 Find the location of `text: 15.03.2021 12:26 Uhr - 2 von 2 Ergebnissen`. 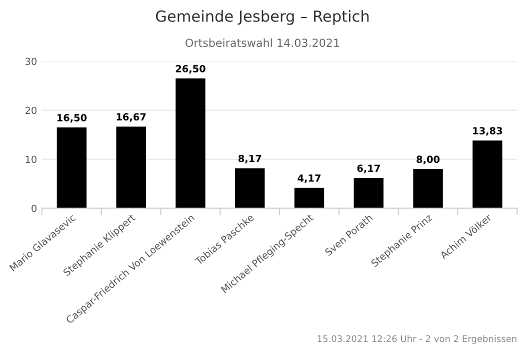

text: 15.03.2021 12:26 Uhr - 2 von 2 Ergebnissen is located at coordinates (417, 339).